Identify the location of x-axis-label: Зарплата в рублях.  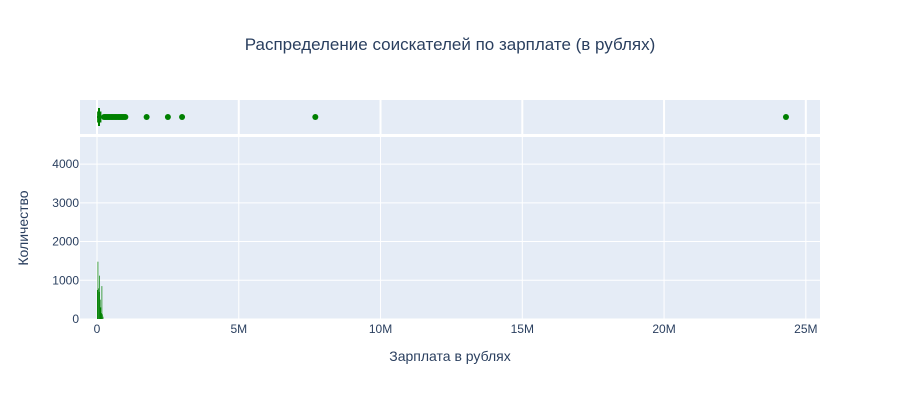
(449, 356).